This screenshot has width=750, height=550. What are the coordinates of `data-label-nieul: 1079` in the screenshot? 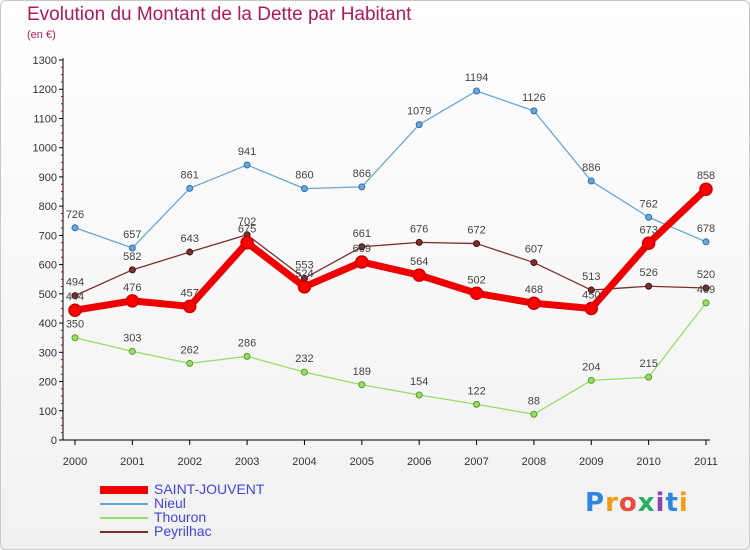 It's located at (419, 112).